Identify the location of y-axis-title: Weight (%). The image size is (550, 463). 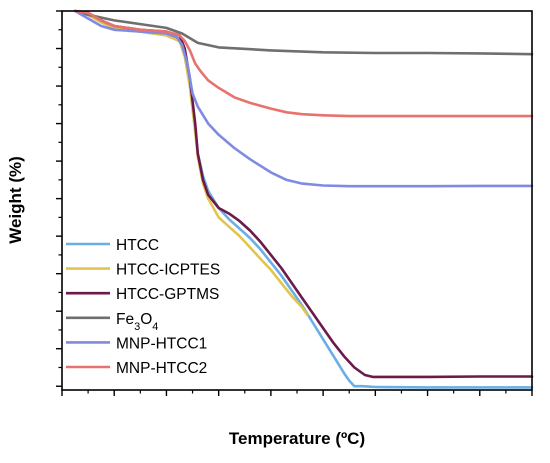
(15, 200).